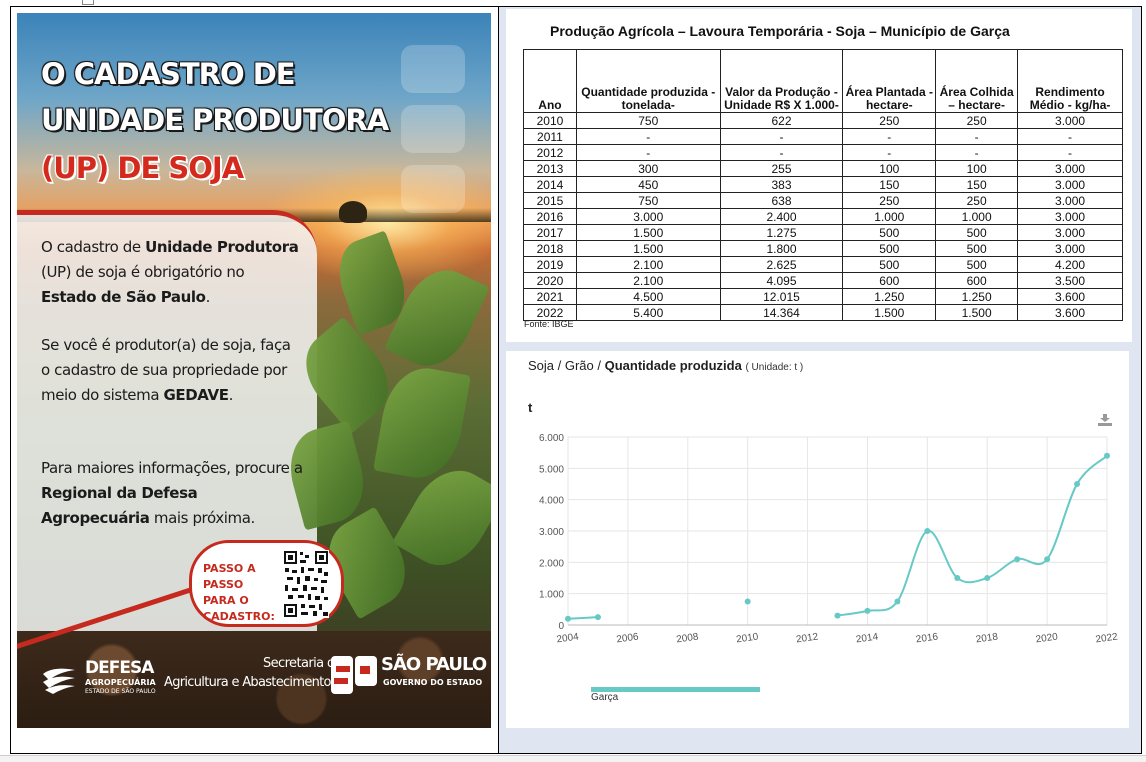 This screenshot has height=762, width=1146. Describe the element at coordinates (675, 689) in the screenshot. I see `legend-swatch` at that location.